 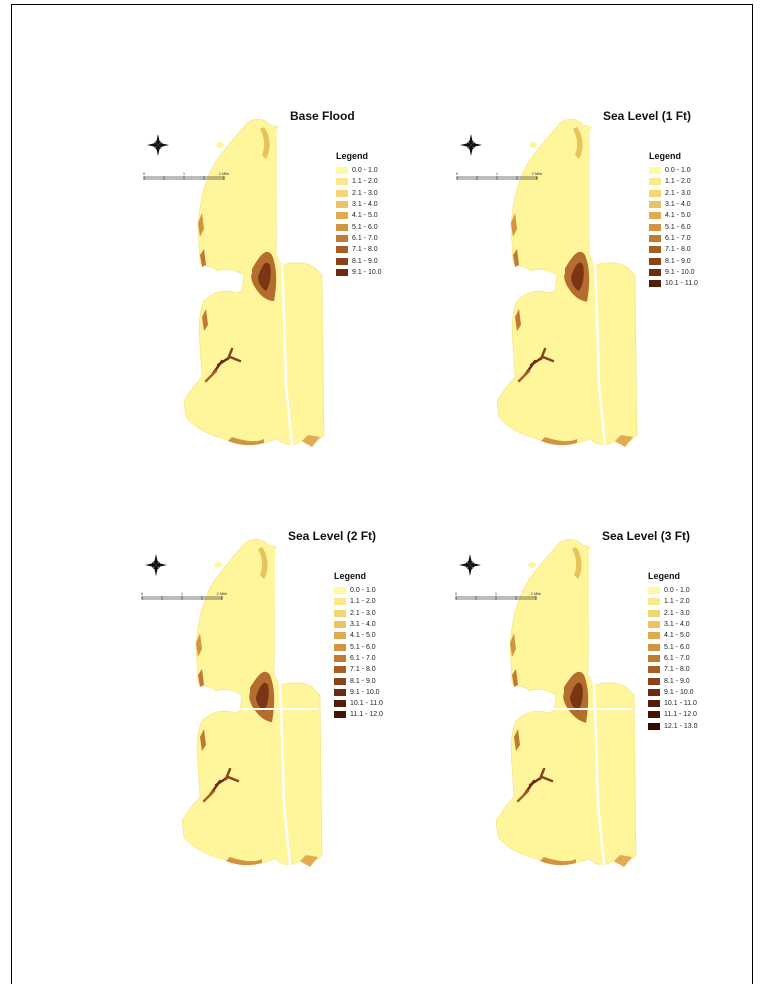 What do you see at coordinates (677, 670) in the screenshot?
I see `legend-label: 7.1 - 8.0` at bounding box center [677, 670].